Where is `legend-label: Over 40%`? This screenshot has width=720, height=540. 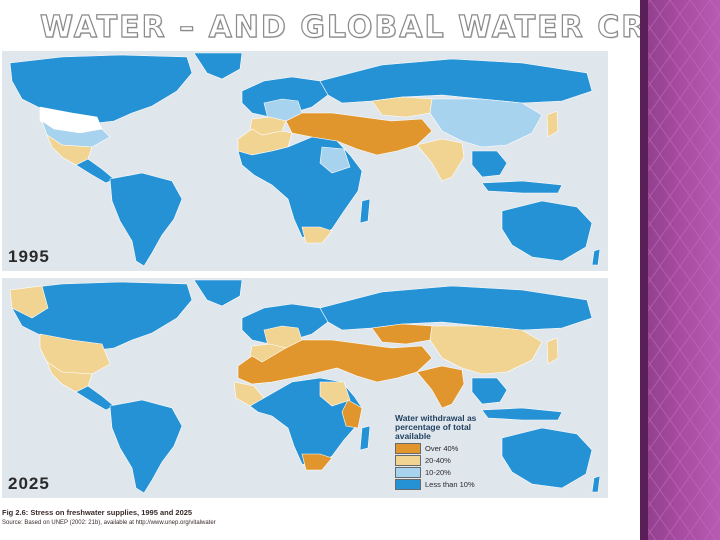
legend-label: Over 40% is located at coordinates (442, 448).